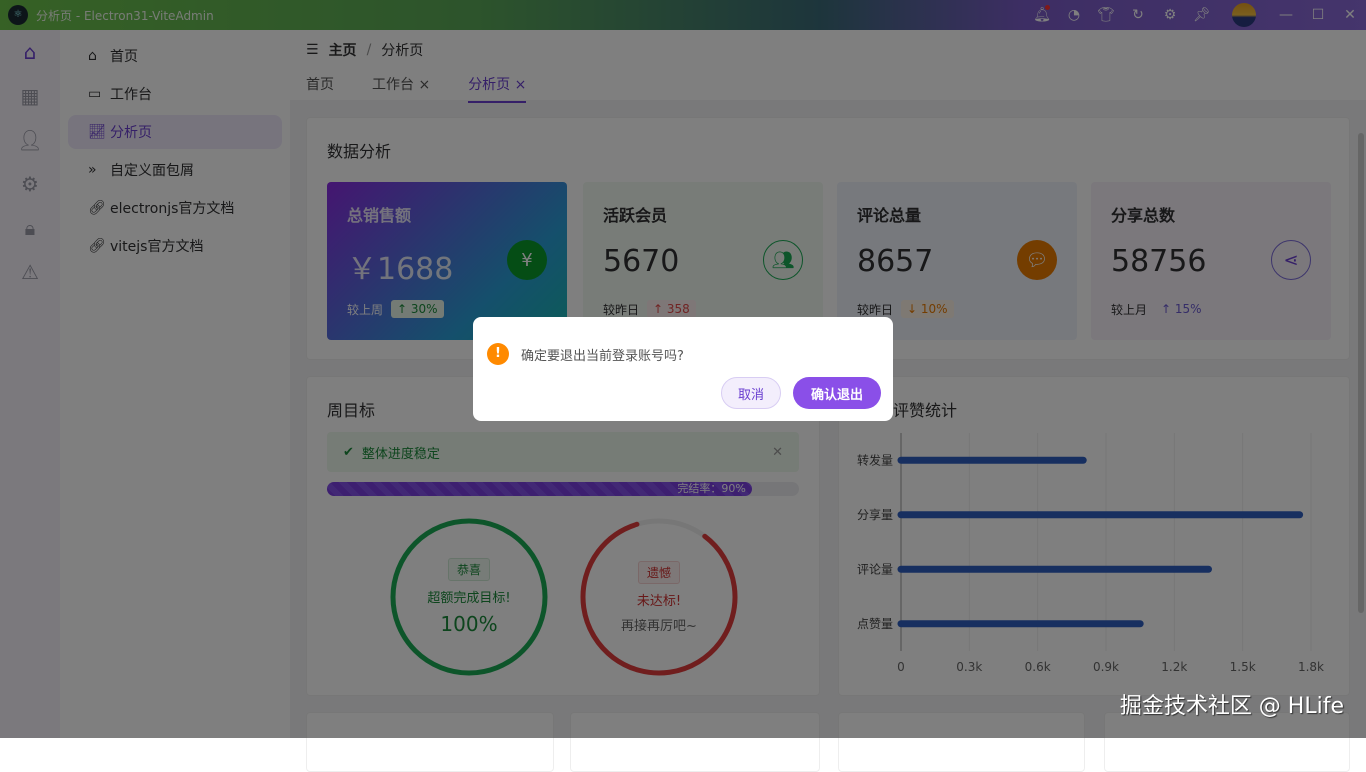 Image resolution: width=1366 pixels, height=772 pixels. What do you see at coordinates (1231, 706) in the screenshot?
I see `watermark: 掘金技术社区 @ HLife` at bounding box center [1231, 706].